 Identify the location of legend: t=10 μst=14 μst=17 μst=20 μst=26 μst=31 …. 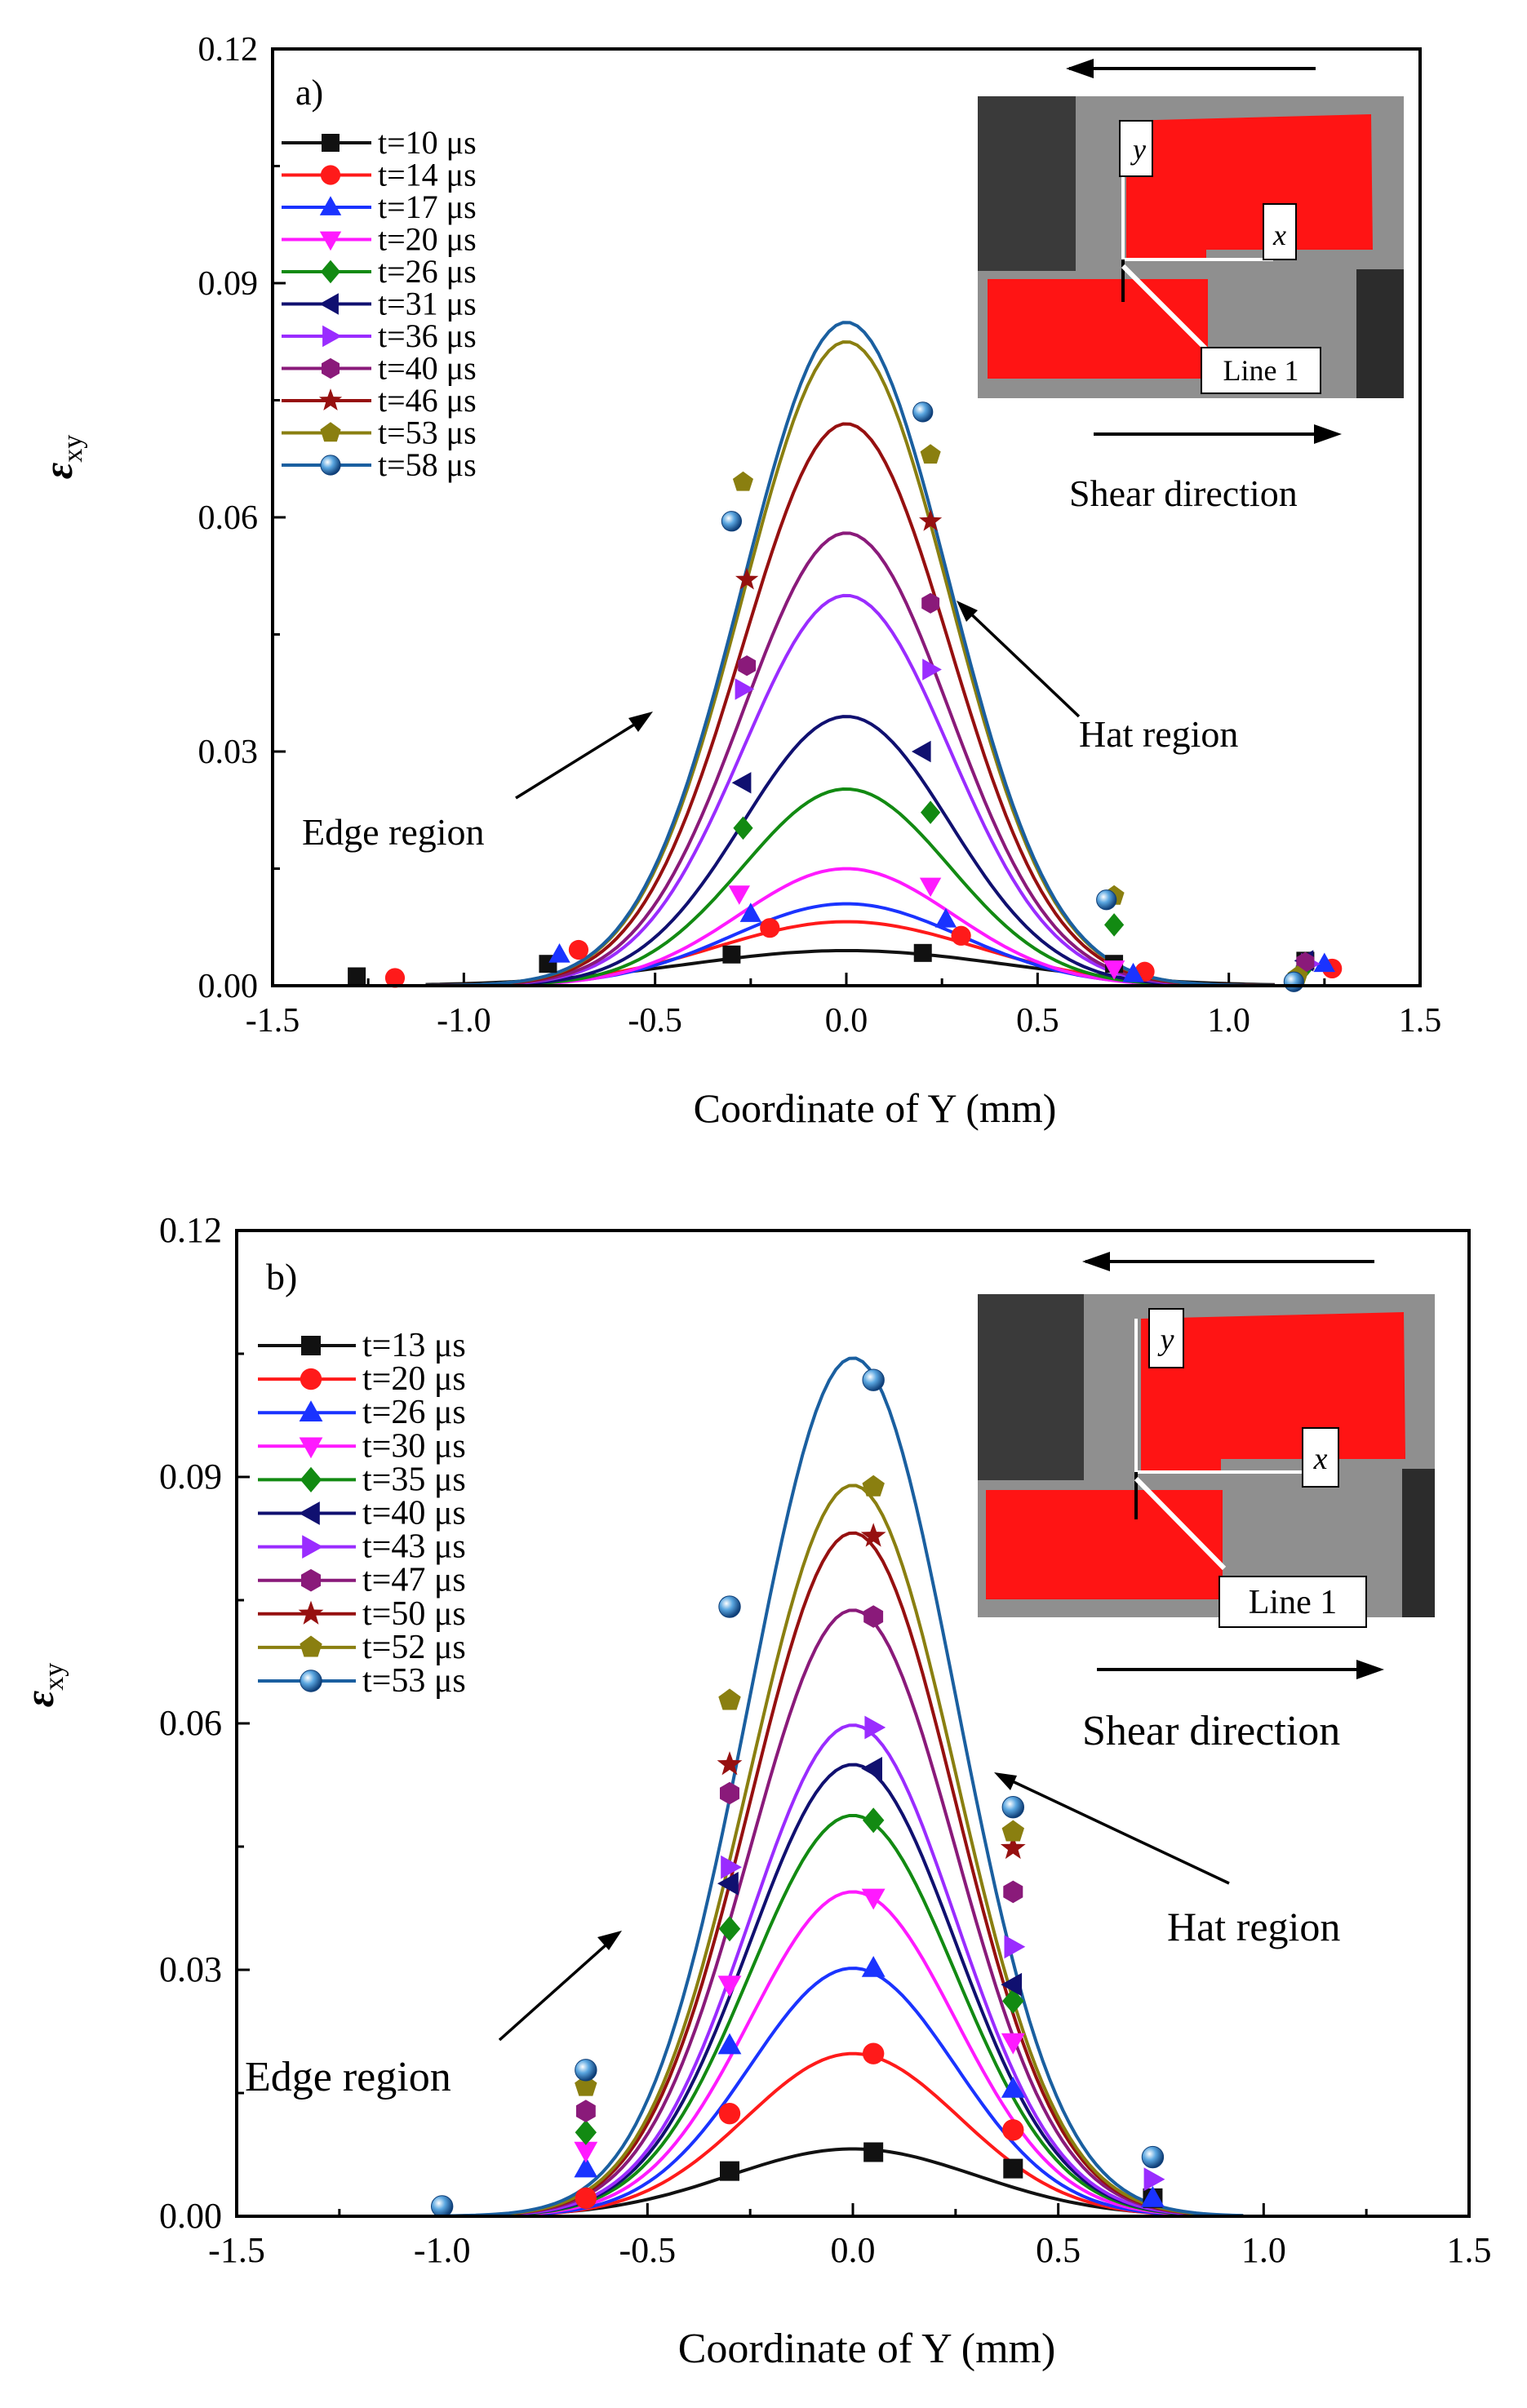
(379, 304).